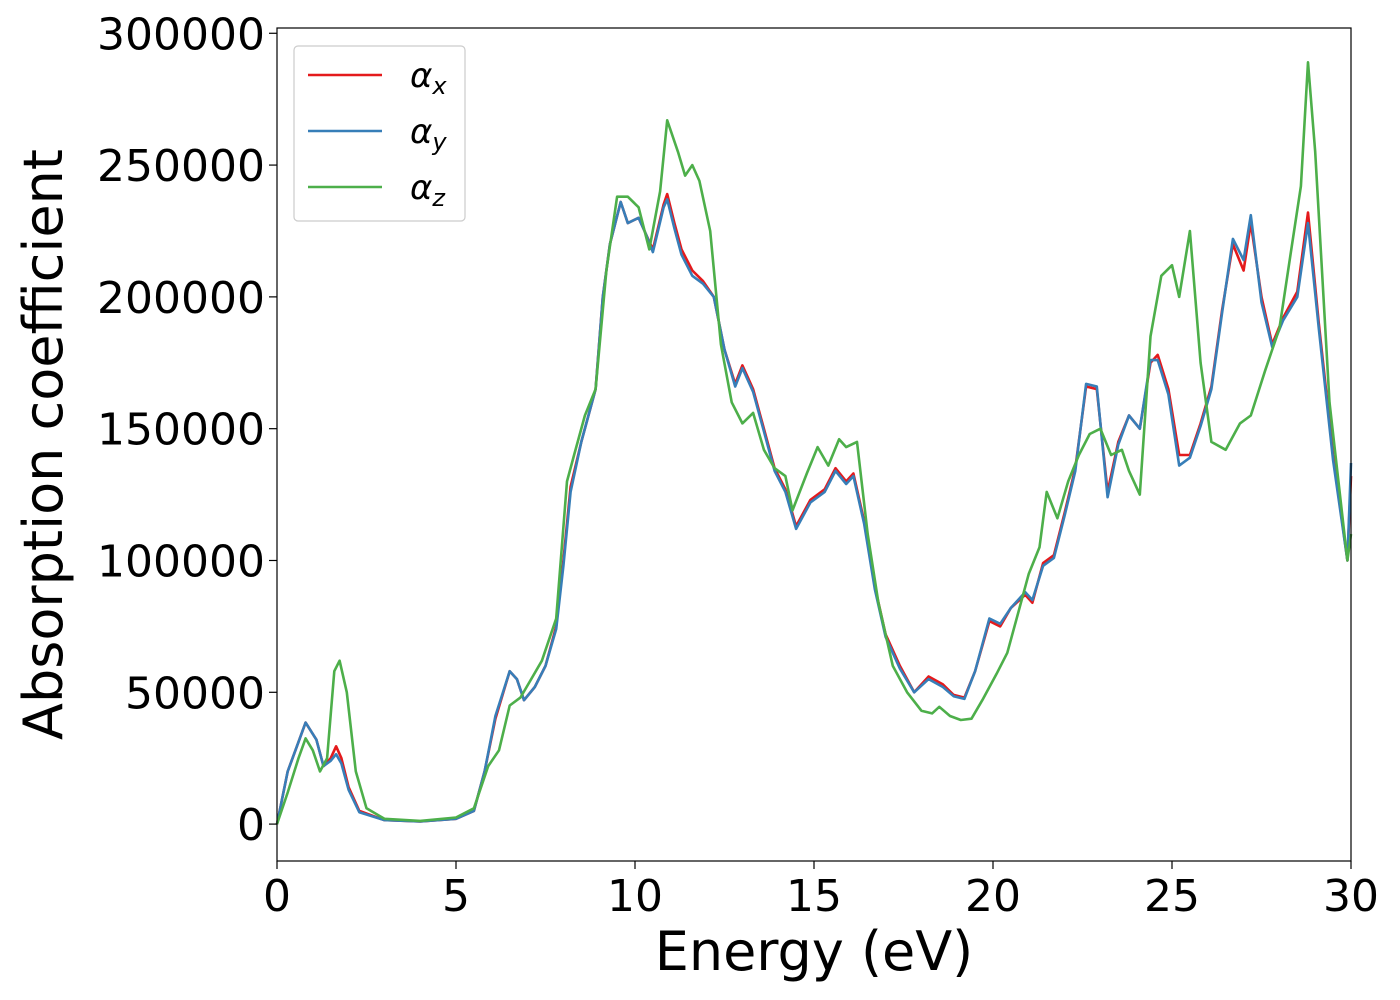 Image resolution: width=1400 pixels, height=1000 pixels. What do you see at coordinates (428, 190) in the screenshot?
I see `legend-label-3: αz` at bounding box center [428, 190].